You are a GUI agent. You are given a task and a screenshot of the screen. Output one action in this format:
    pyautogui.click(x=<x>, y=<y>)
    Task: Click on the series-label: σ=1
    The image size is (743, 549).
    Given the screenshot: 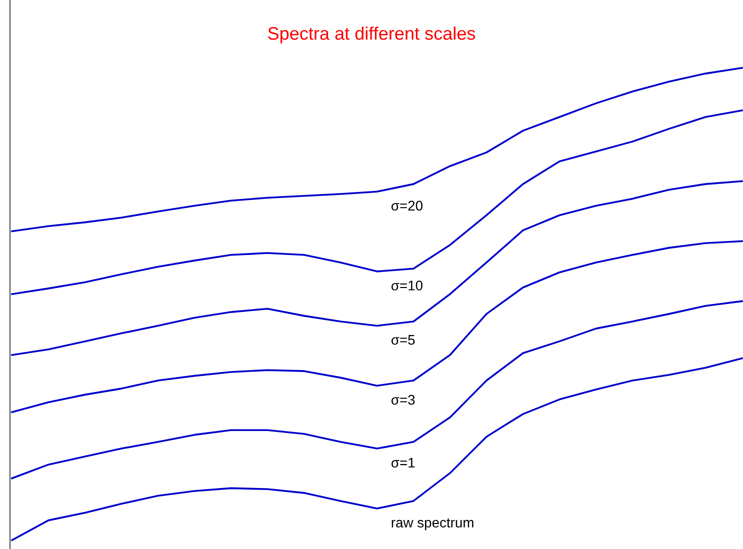 What is the action you would take?
    pyautogui.click(x=403, y=463)
    